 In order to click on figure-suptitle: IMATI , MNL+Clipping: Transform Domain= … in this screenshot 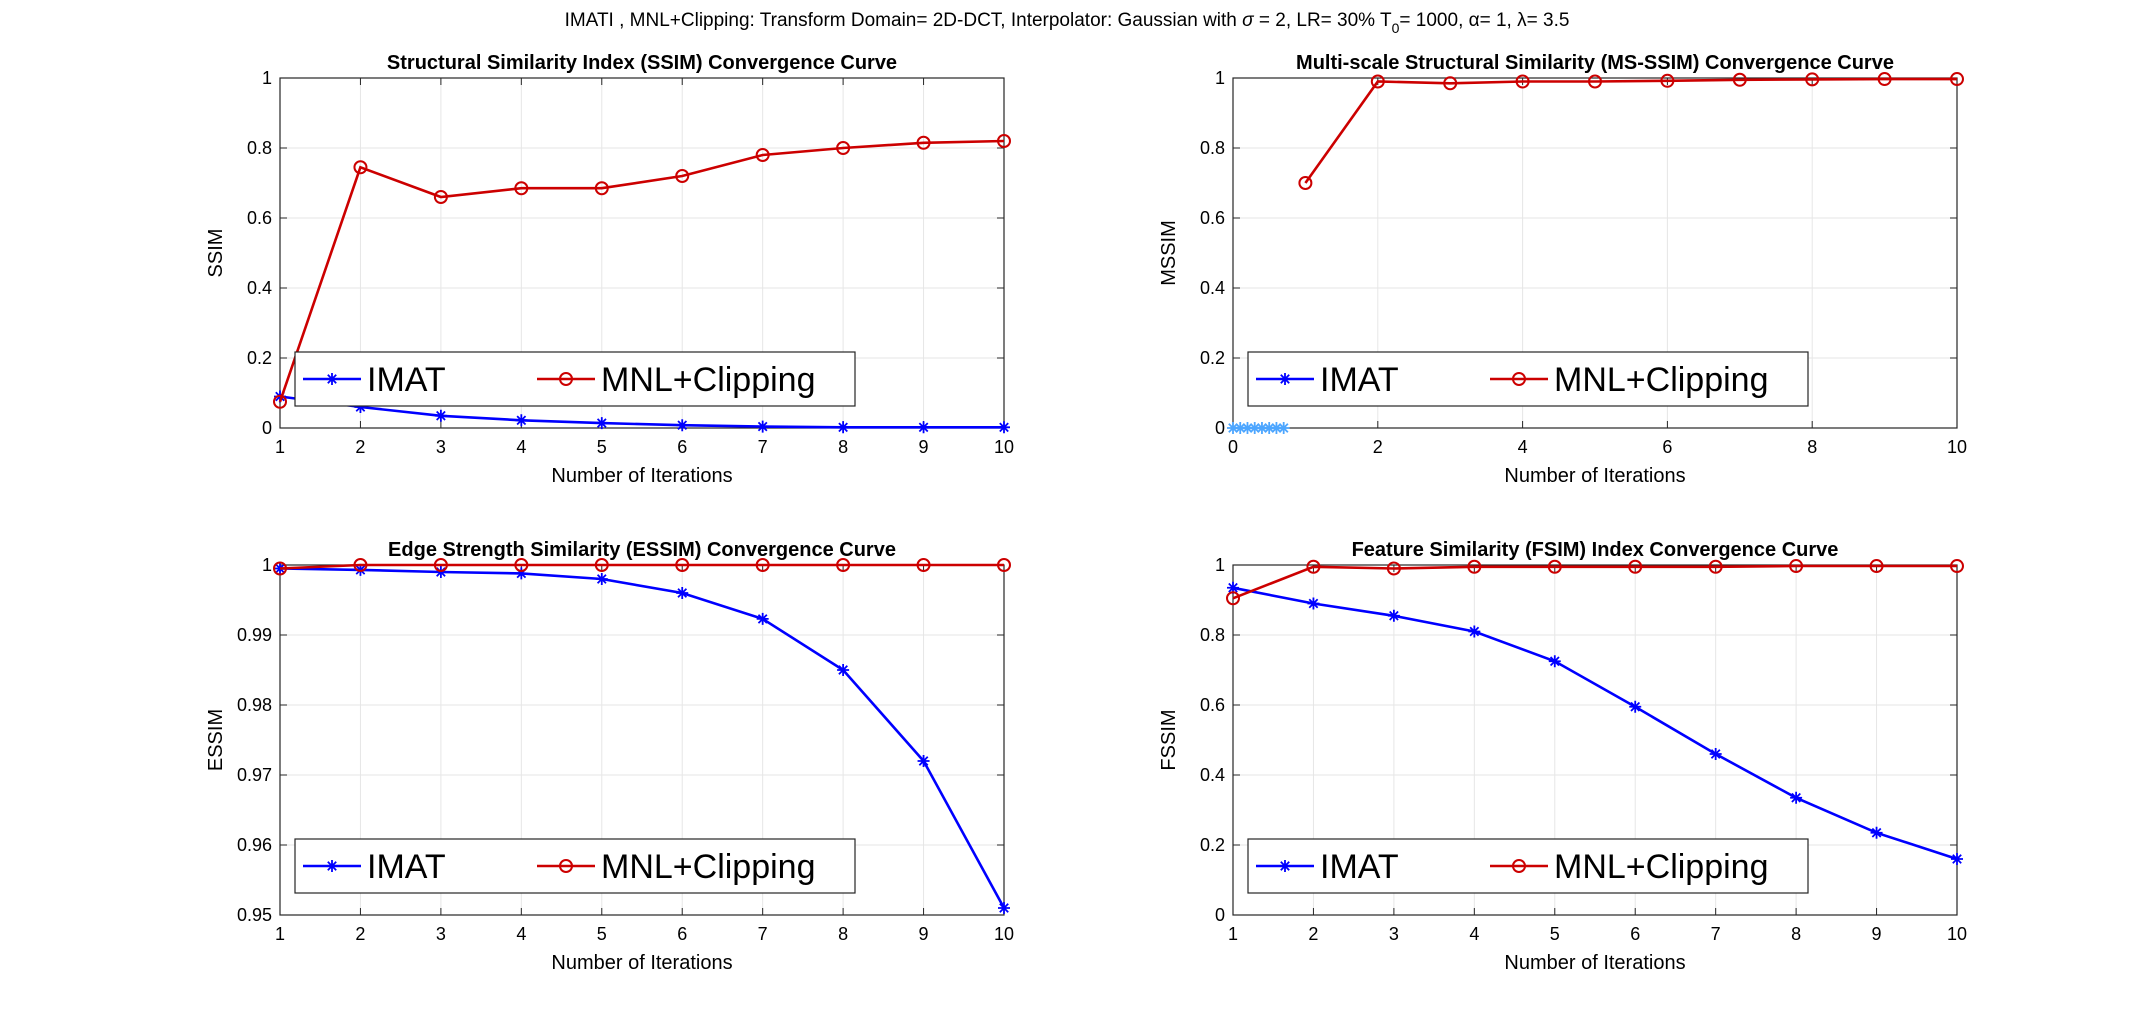, I will do `click(1067, 23)`.